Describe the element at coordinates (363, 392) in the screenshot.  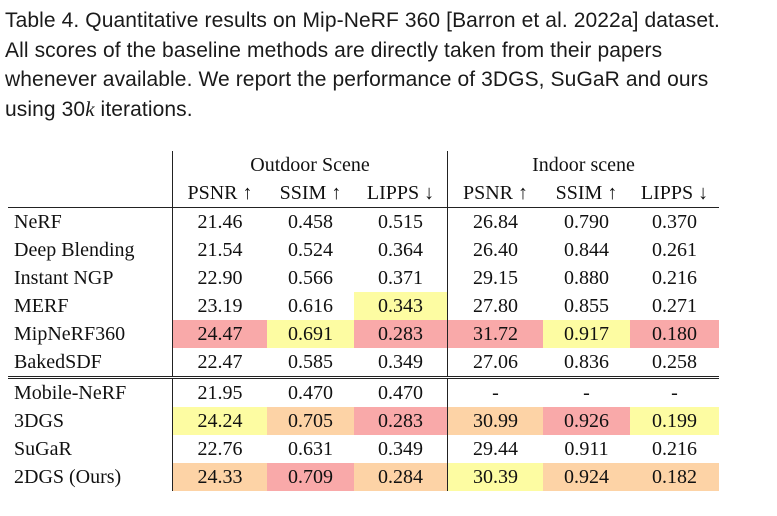
I see `table-row: Mobile-NeRF 21.95 0.470 0.470 - - -` at that location.